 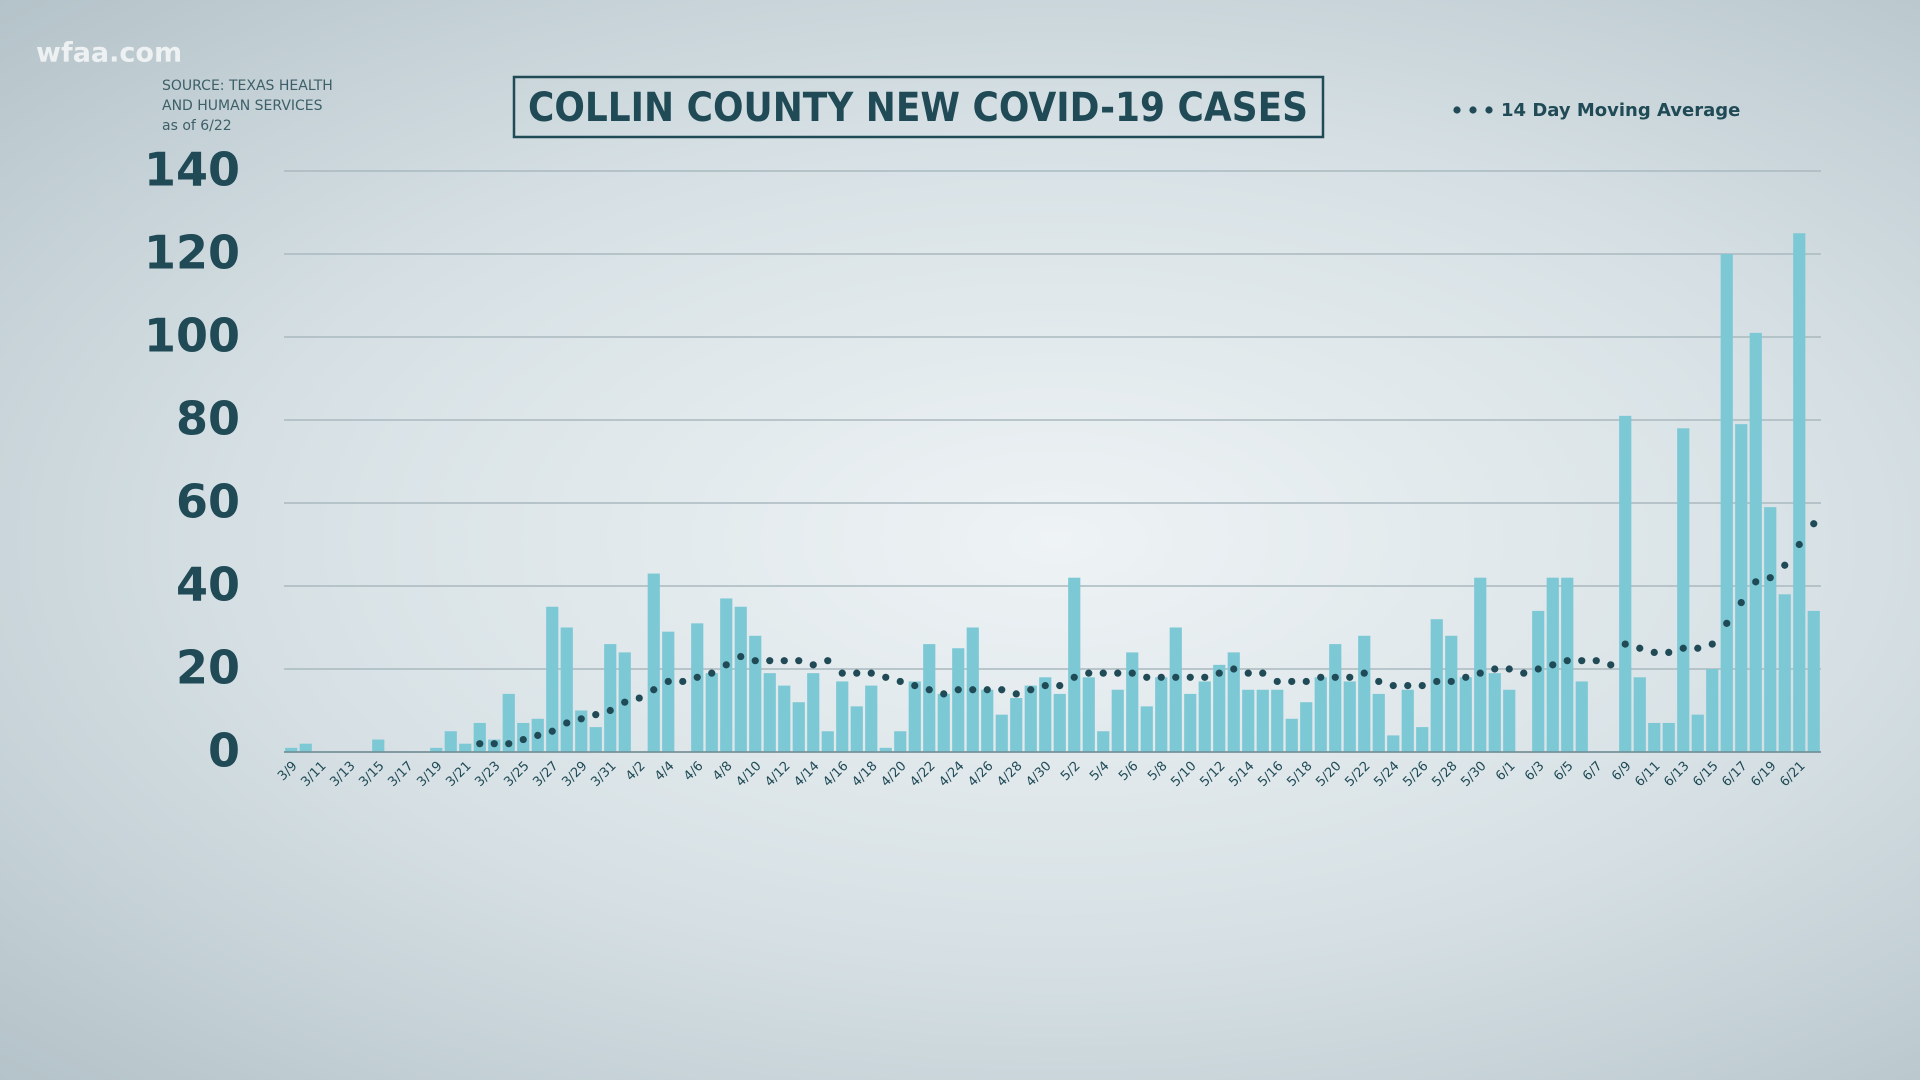 What do you see at coordinates (1734, 774) in the screenshot?
I see `x-tick-label: 6/17` at bounding box center [1734, 774].